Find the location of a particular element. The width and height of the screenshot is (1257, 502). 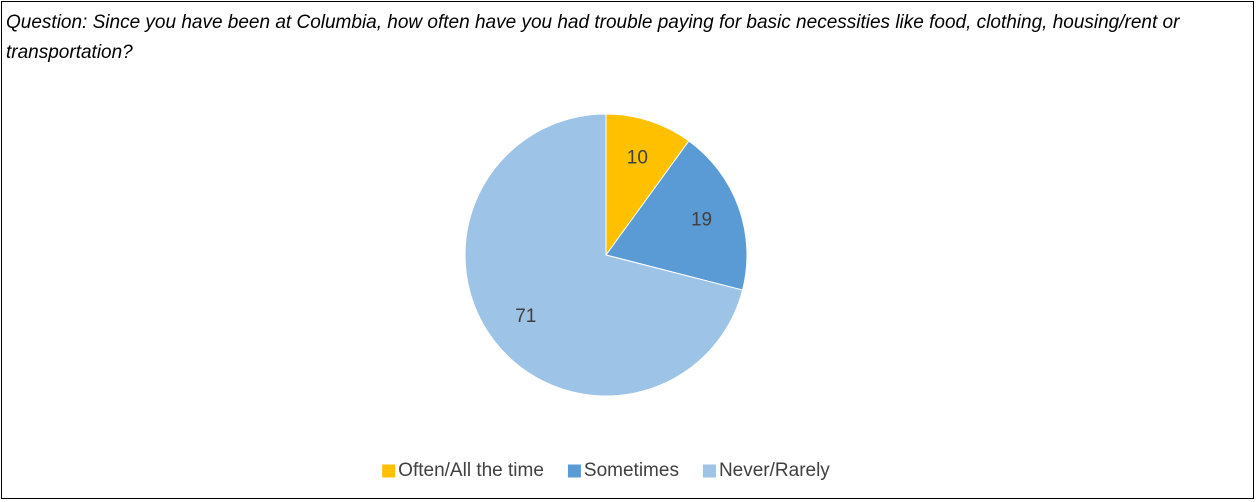

data-label: 19 is located at coordinates (701, 220).